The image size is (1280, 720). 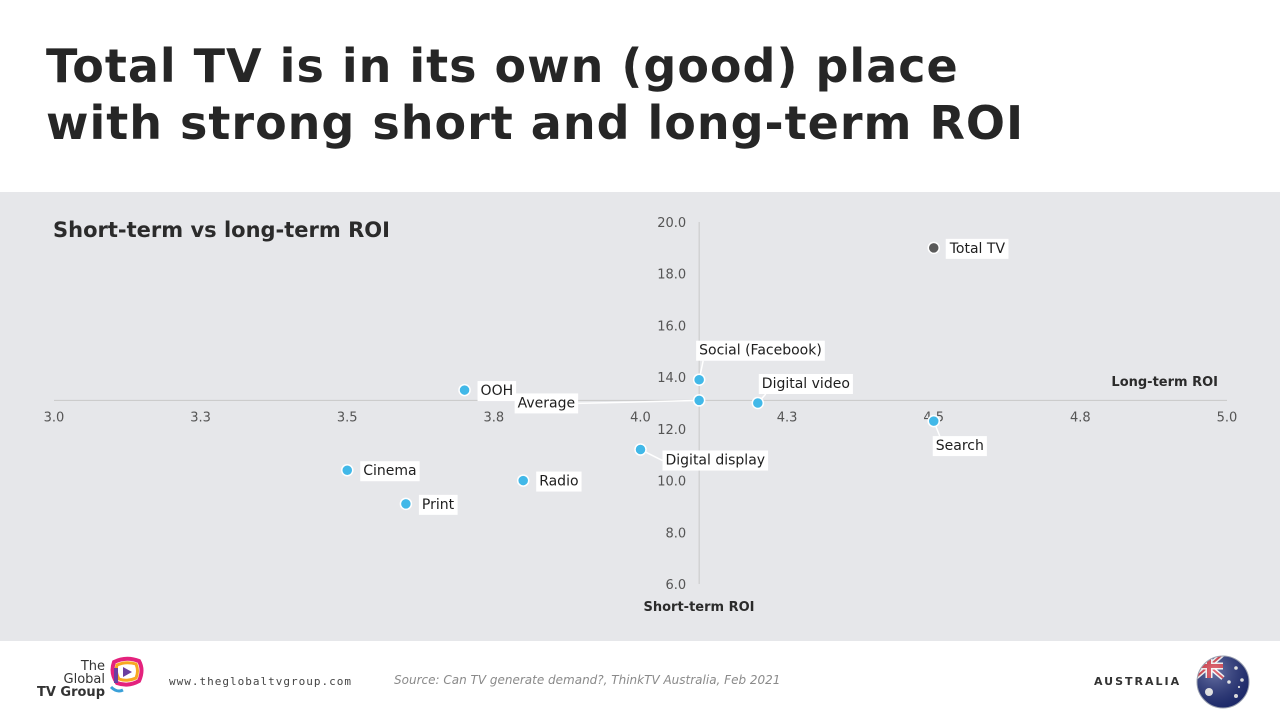 What do you see at coordinates (671, 378) in the screenshot?
I see `y-tick-label: 14.0` at bounding box center [671, 378].